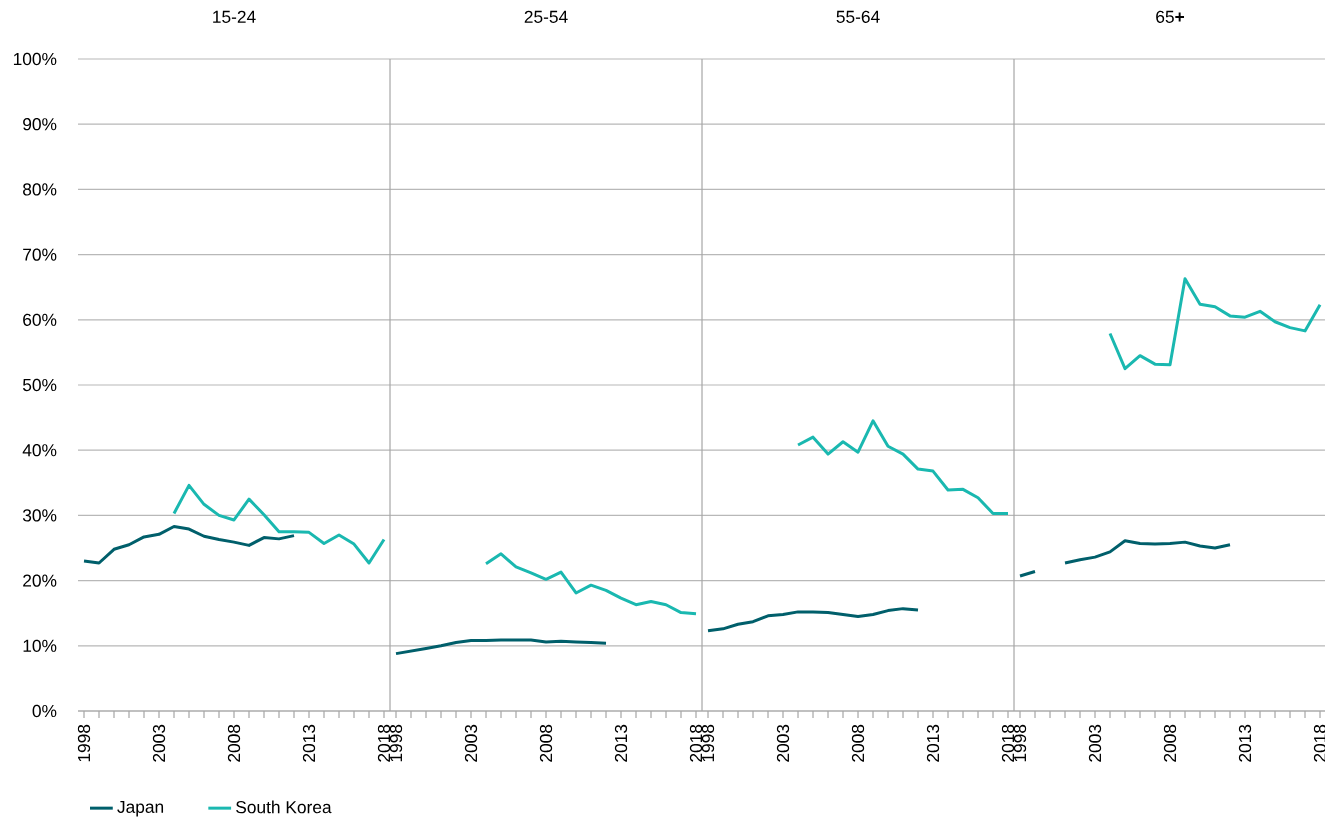  What do you see at coordinates (44, 711) in the screenshot?
I see `y-tick-label: 0%` at bounding box center [44, 711].